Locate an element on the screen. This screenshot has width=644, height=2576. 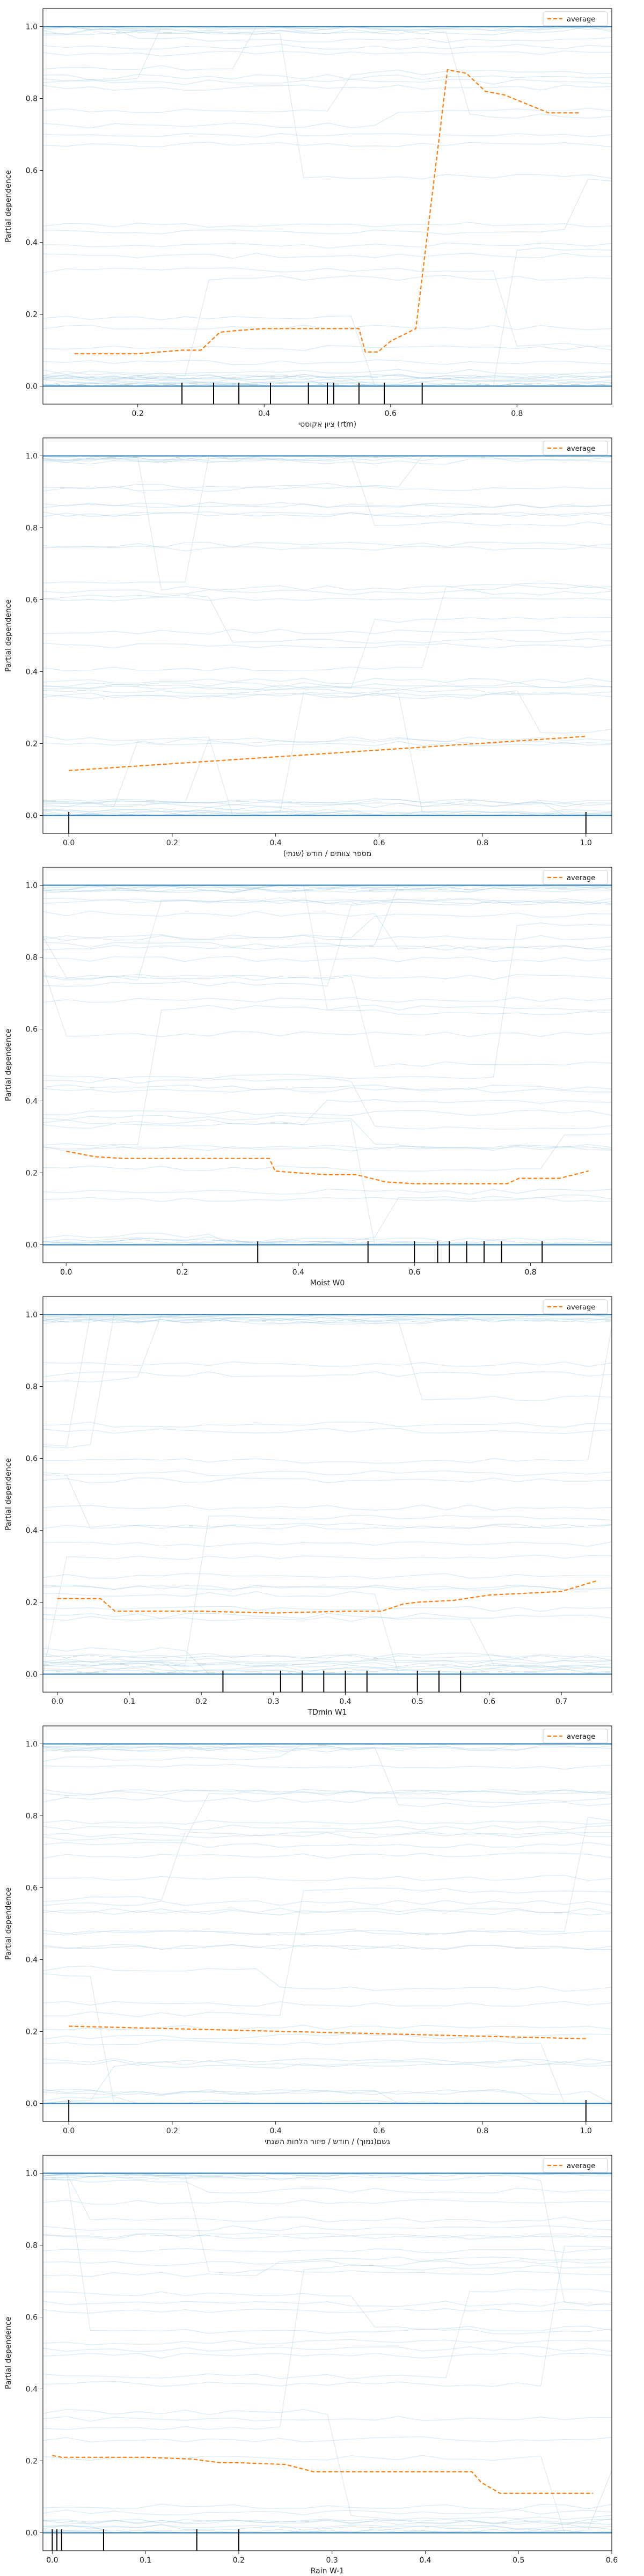
x-tick-label: 1.0 is located at coordinates (586, 2131).